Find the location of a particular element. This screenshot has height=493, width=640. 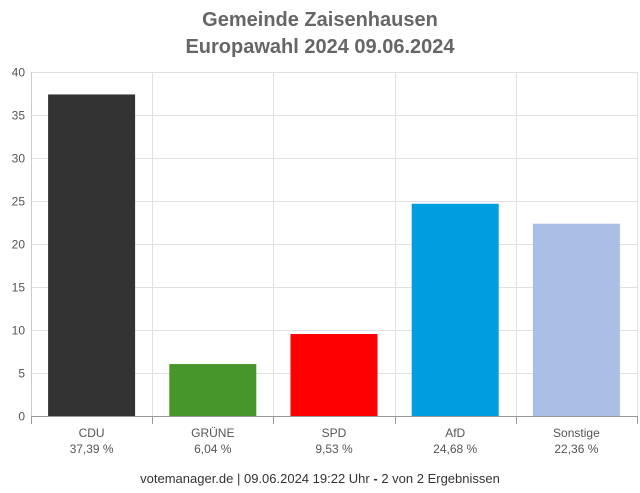

bar-cdu is located at coordinates (92, 255).